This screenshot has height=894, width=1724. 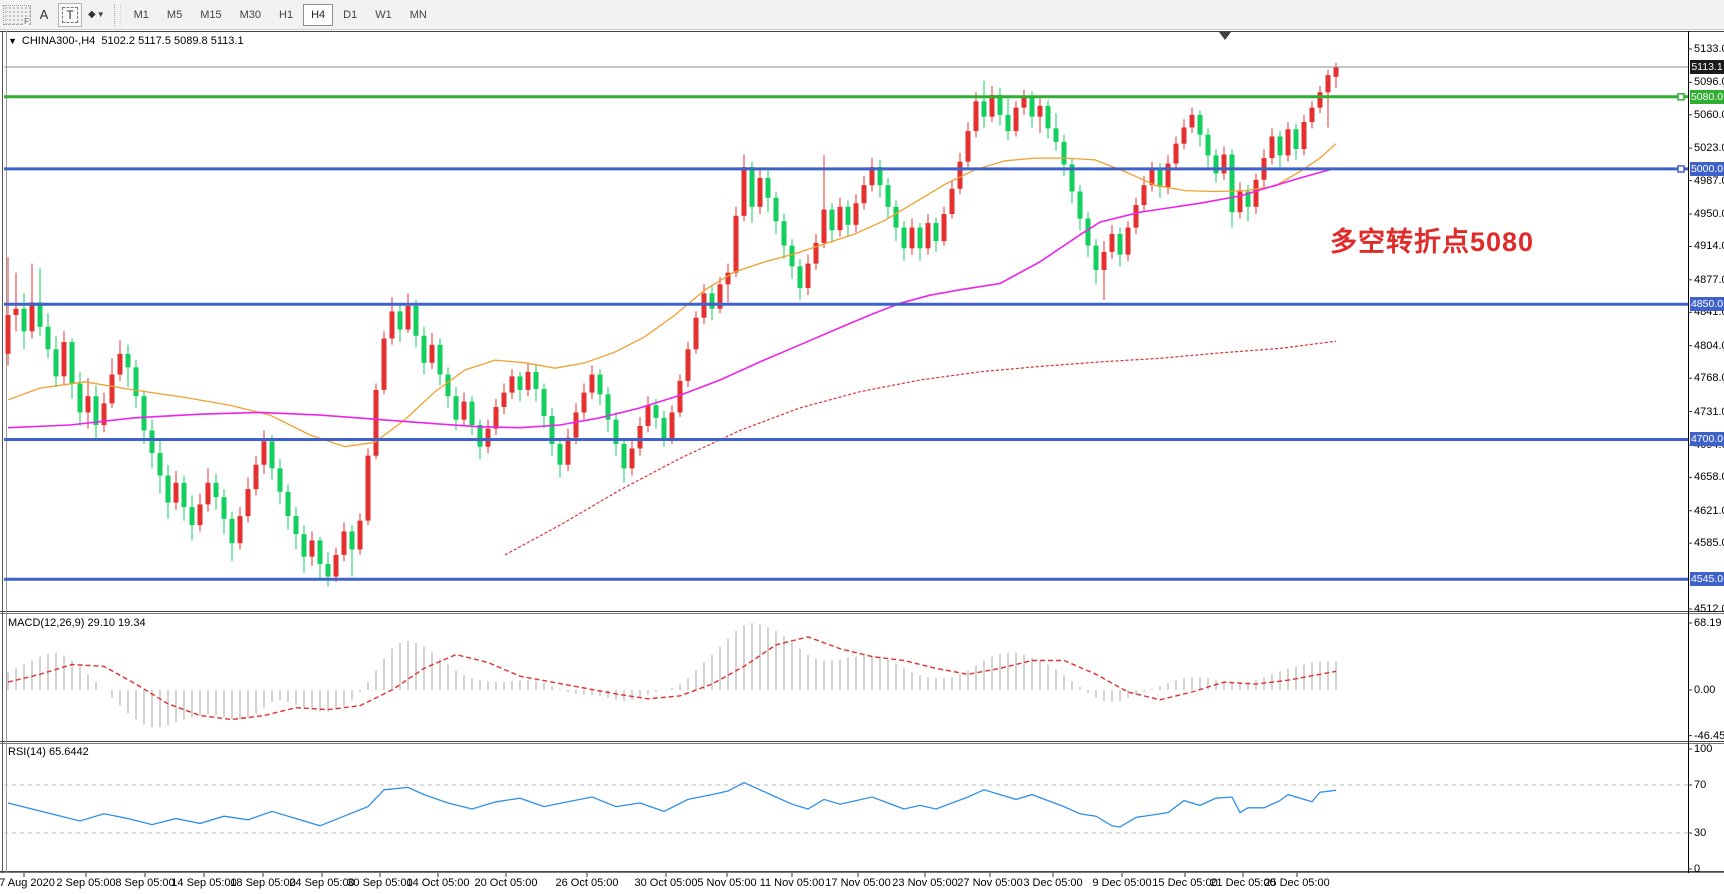 I want to click on time-tick-label: 17 Nov 05:00, so click(x=858, y=883).